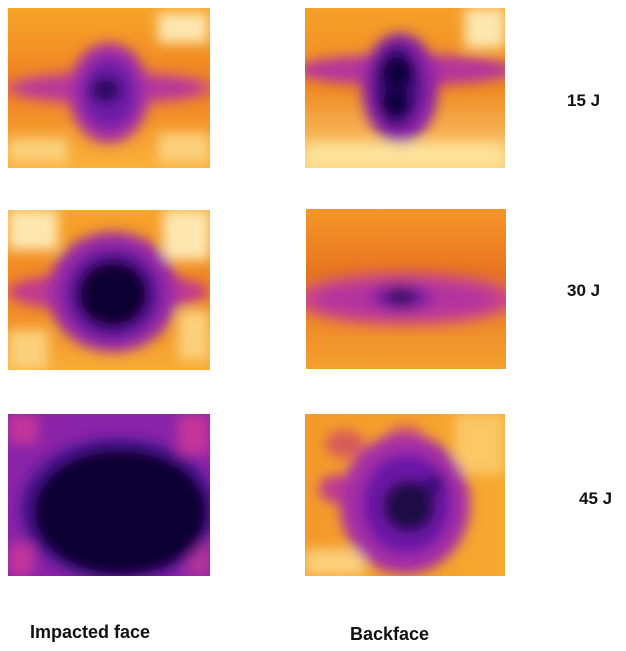 The width and height of the screenshot is (626, 651). I want to click on energy-label-30j: 30 J, so click(584, 290).